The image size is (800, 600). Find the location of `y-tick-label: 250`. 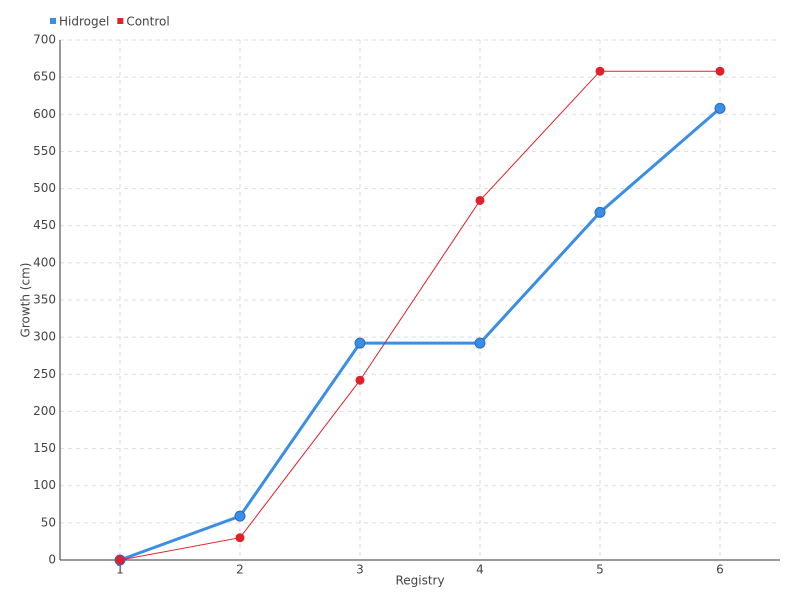

y-tick-label: 250 is located at coordinates (44, 374).